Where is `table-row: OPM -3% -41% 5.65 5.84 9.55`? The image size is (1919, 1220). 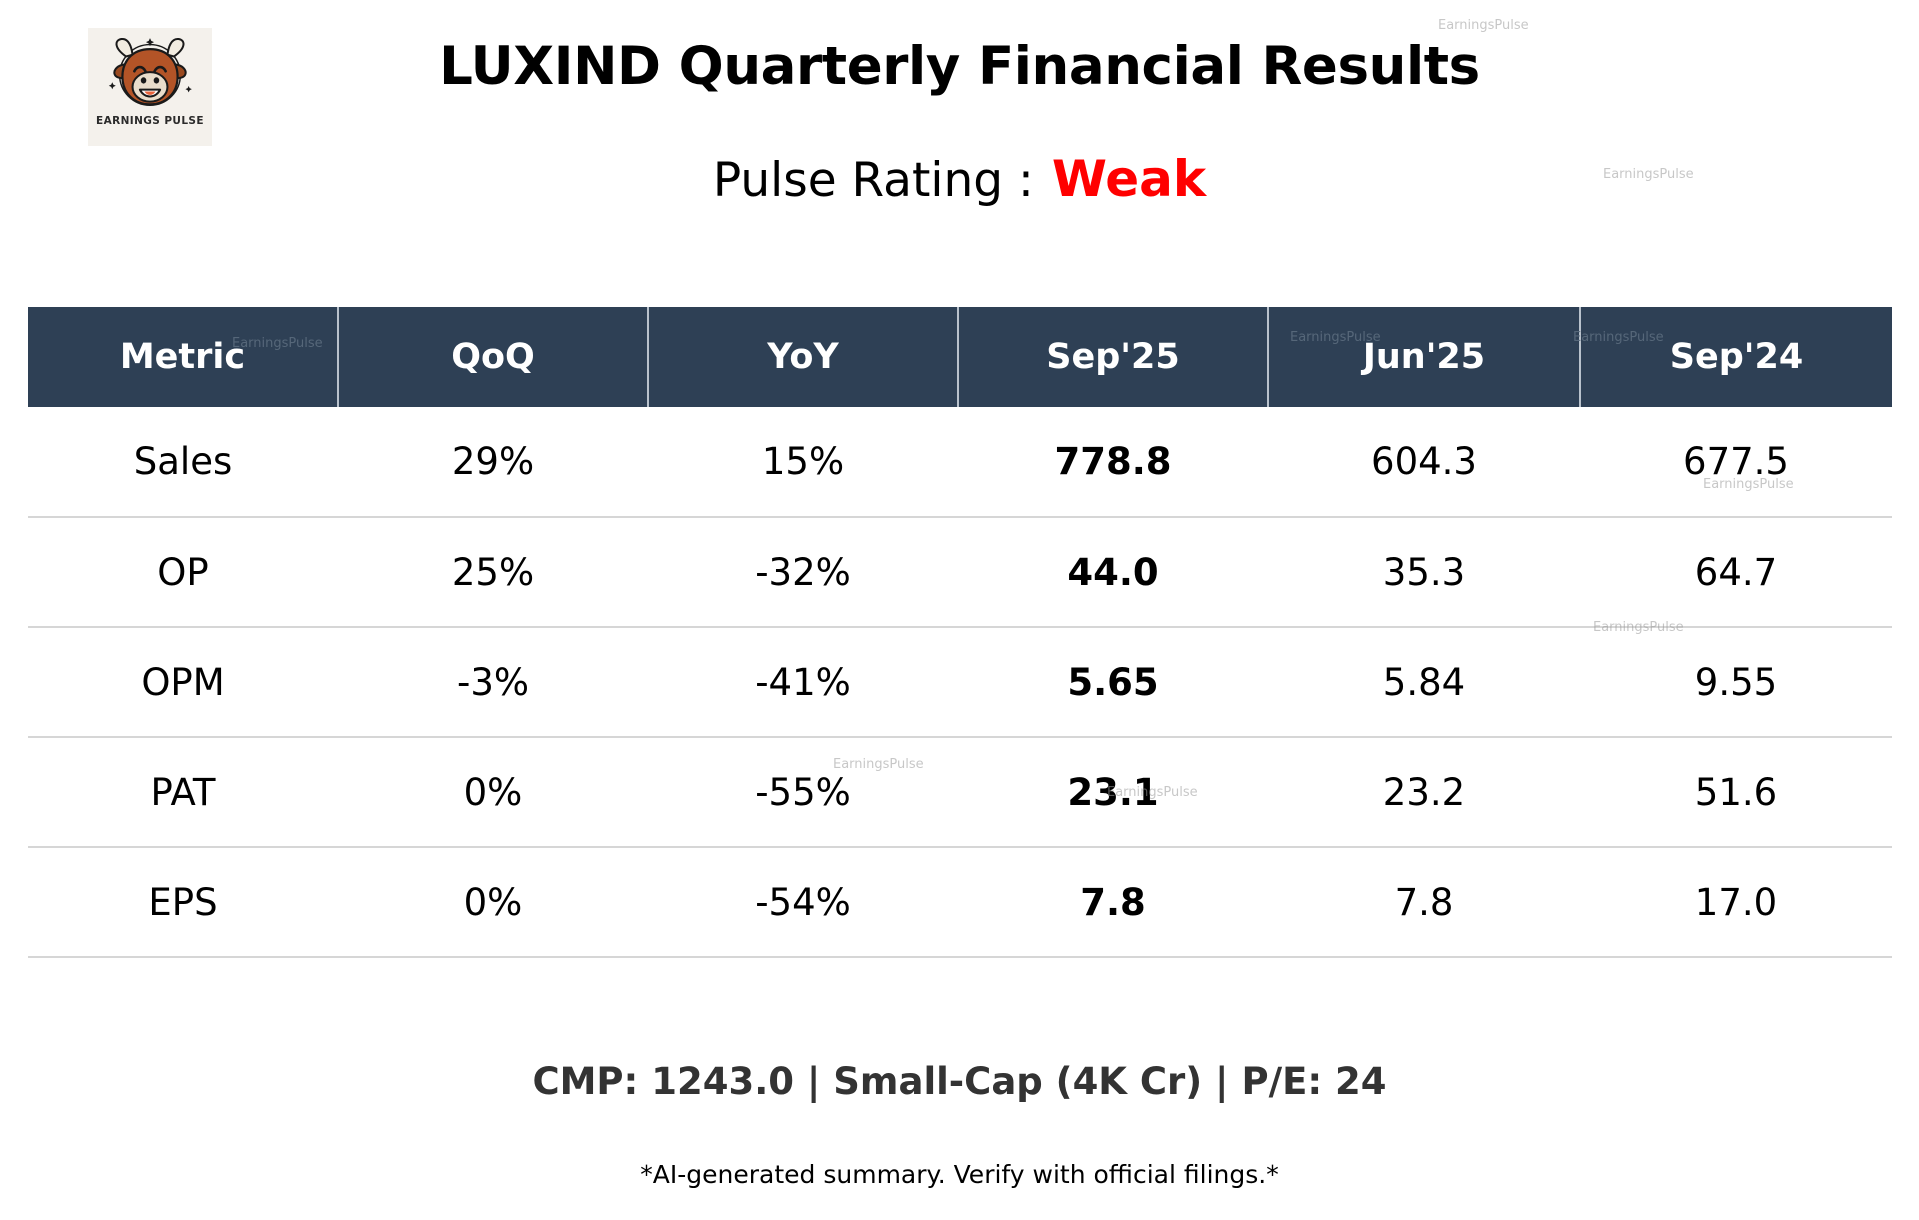
table-row: OPM -3% -41% 5.65 5.84 9.55 is located at coordinates (960, 682).